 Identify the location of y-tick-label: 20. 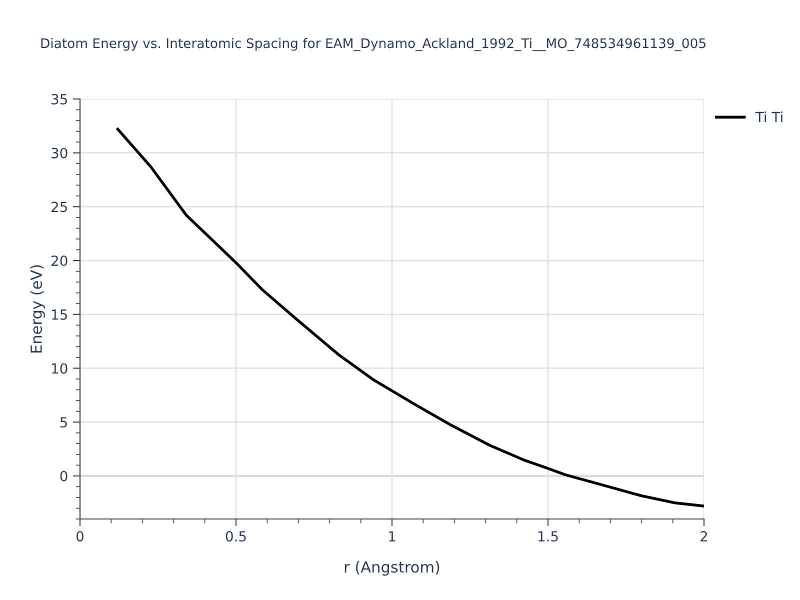
(60, 261).